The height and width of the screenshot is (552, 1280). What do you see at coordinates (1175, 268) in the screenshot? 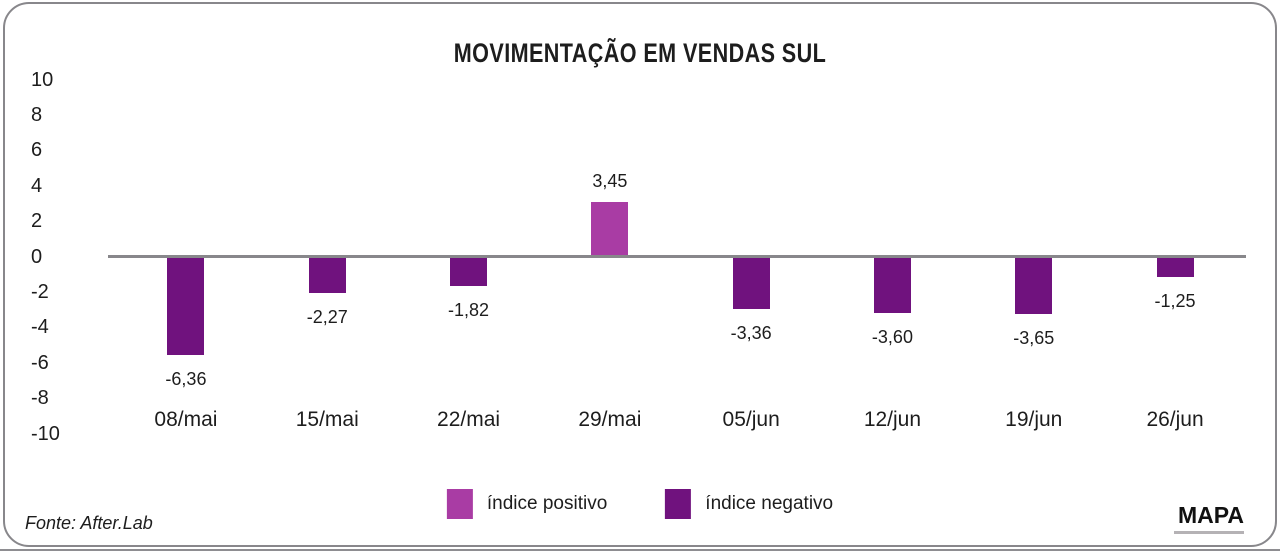
I see `bar-26-jun` at bounding box center [1175, 268].